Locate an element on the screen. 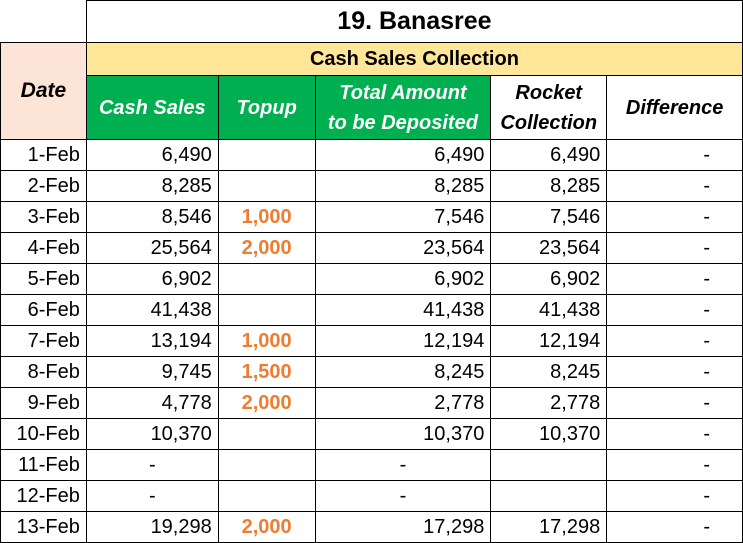 Image resolution: width=743 pixels, height=543 pixels. total-deposit-cell: 10,370 is located at coordinates (403, 434).